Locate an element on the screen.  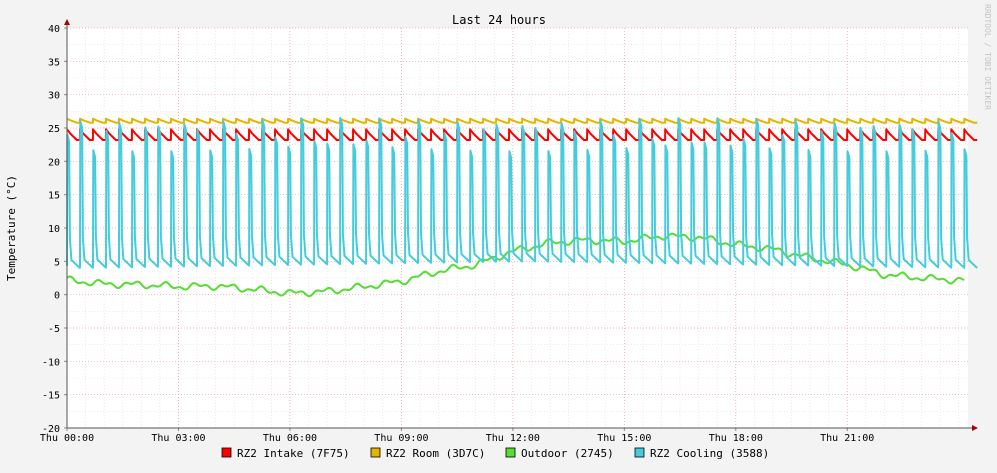
legend-label: RZ2 Cooling (3588) is located at coordinates (709, 453).